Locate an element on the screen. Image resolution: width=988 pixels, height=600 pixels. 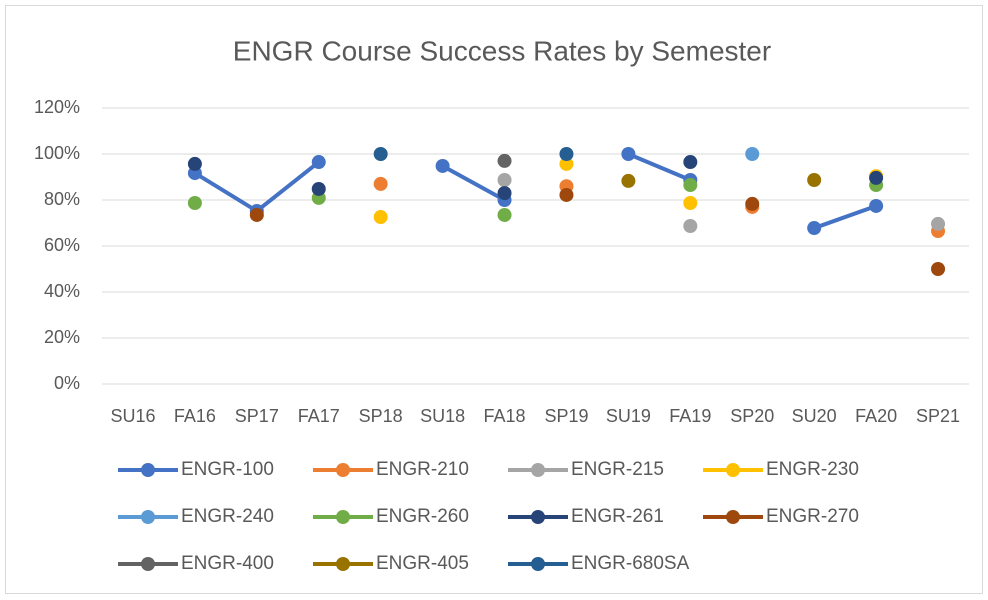
x-tick-label: FA17 is located at coordinates (319, 416).